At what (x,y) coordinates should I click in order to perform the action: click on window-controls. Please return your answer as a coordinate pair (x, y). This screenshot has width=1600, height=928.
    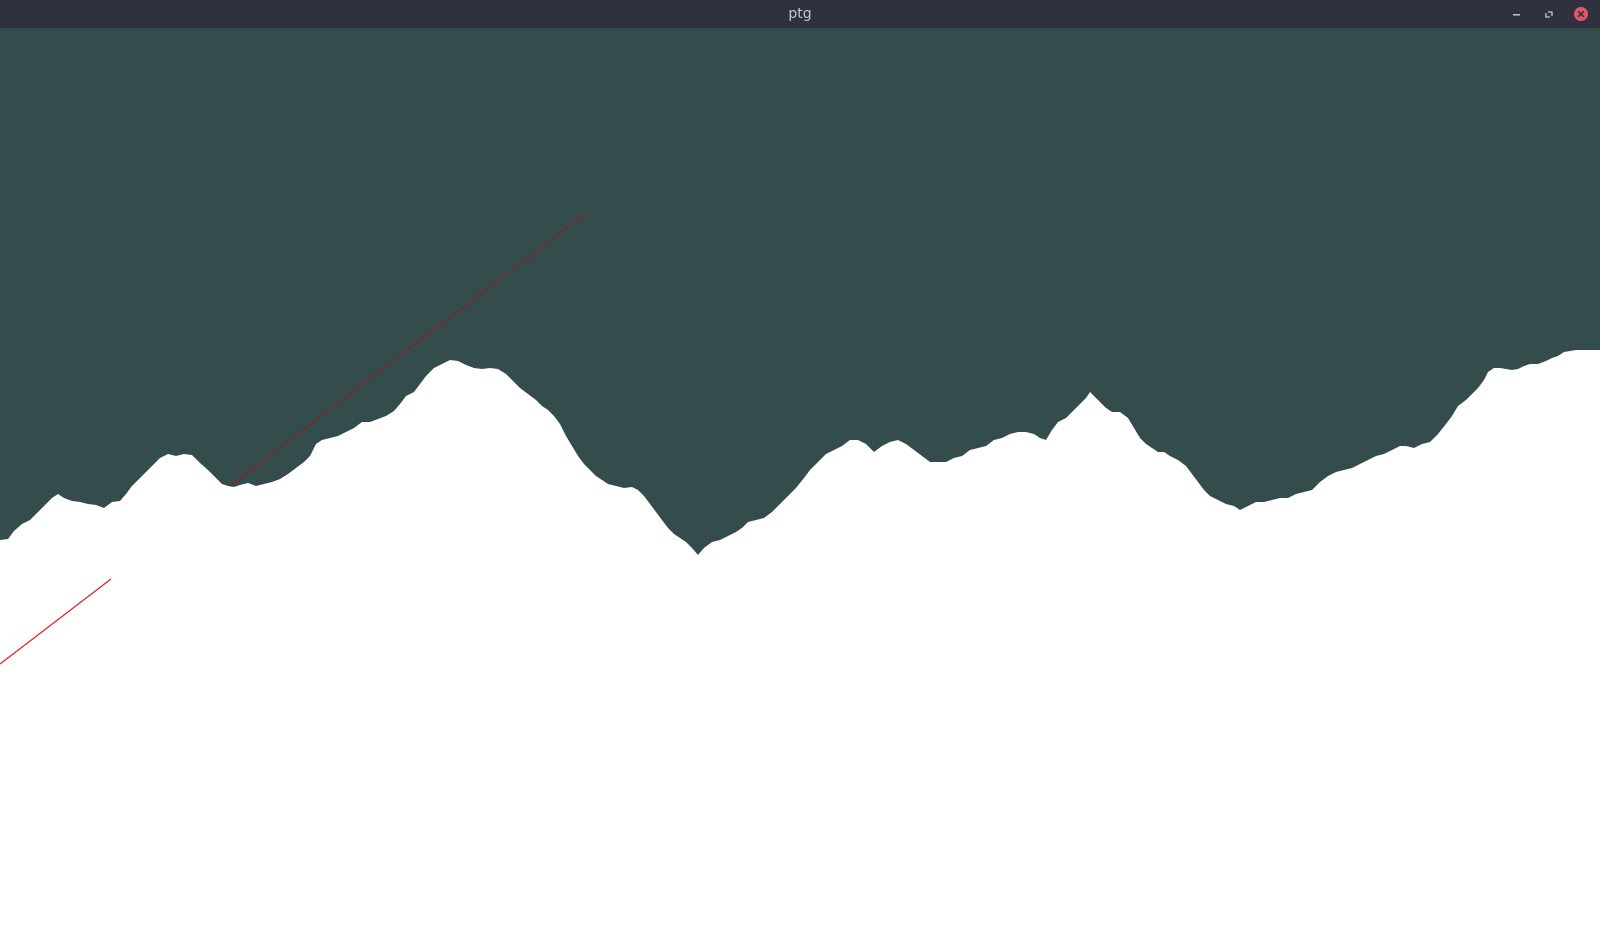
    Looking at the image, I should click on (1549, 14).